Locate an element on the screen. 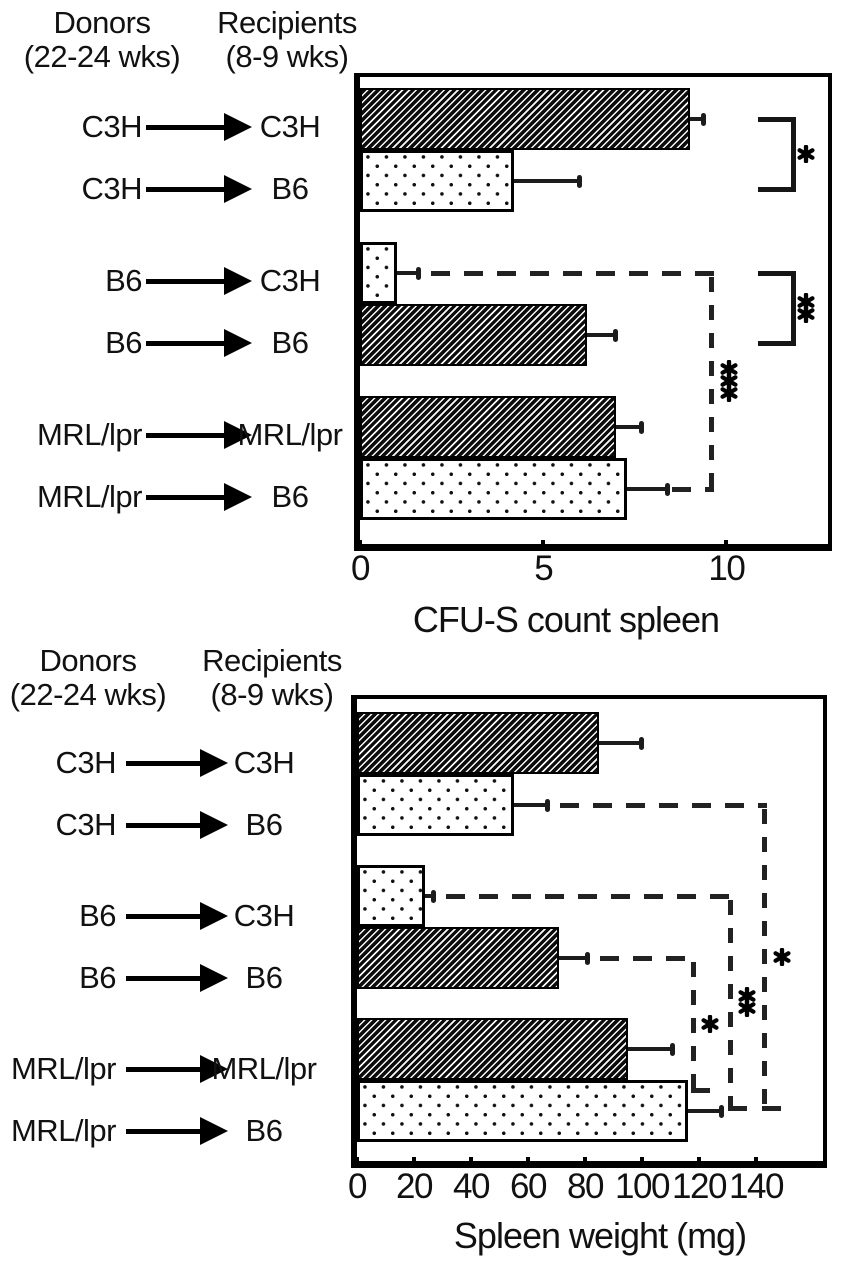  bar-hatched is located at coordinates (458, 958).